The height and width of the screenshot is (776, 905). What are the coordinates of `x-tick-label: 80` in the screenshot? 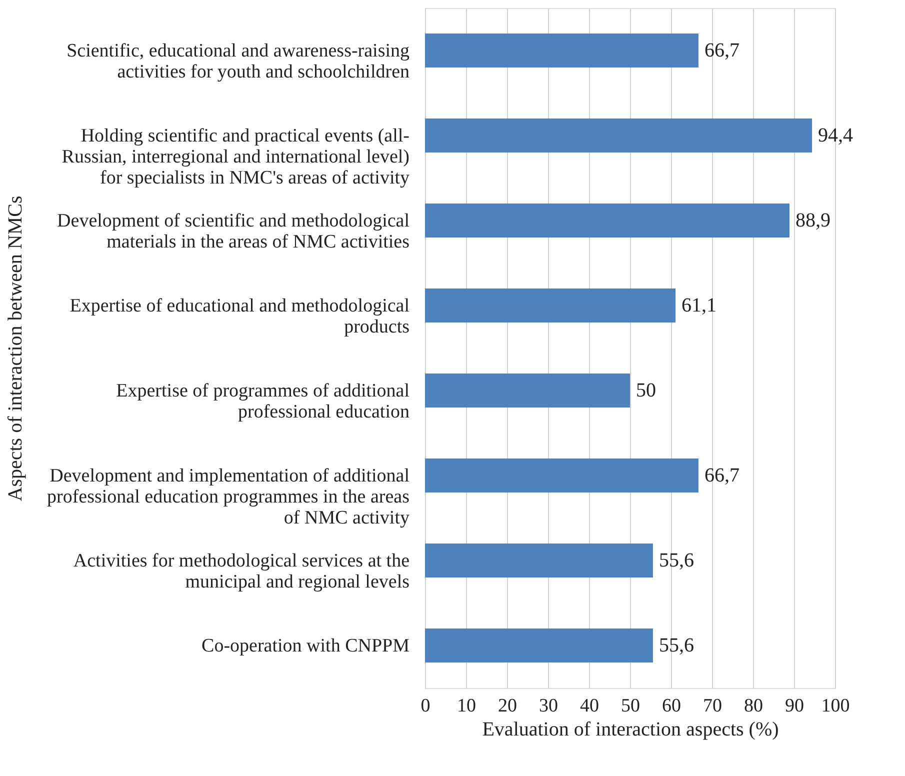 It's located at (753, 706).